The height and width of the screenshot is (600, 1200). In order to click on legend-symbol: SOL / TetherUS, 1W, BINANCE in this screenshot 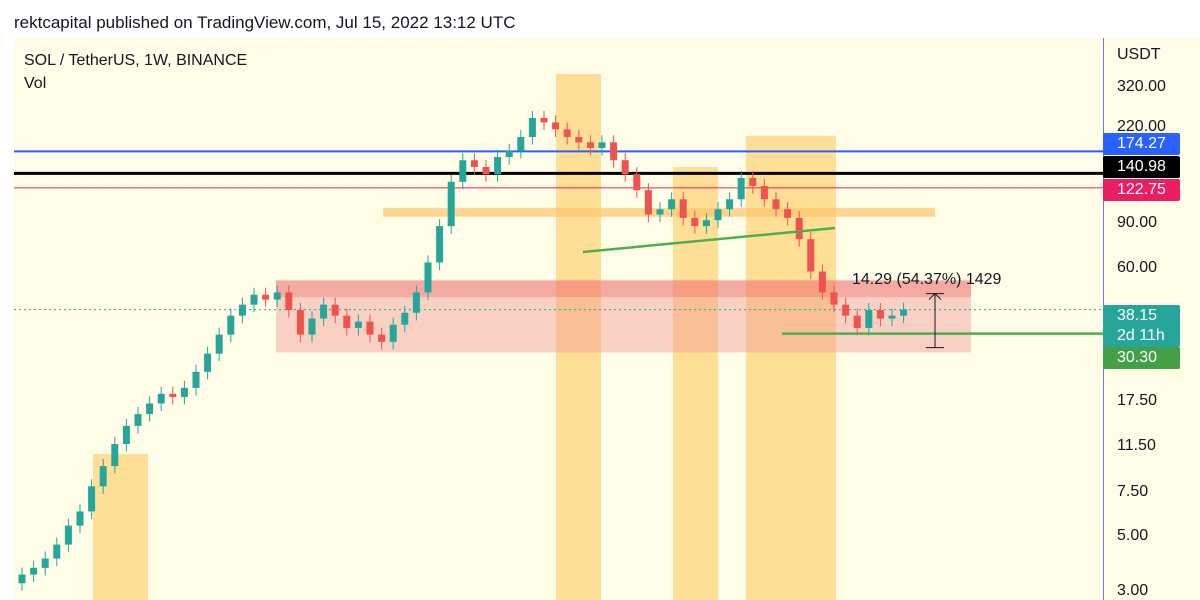, I will do `click(136, 60)`.